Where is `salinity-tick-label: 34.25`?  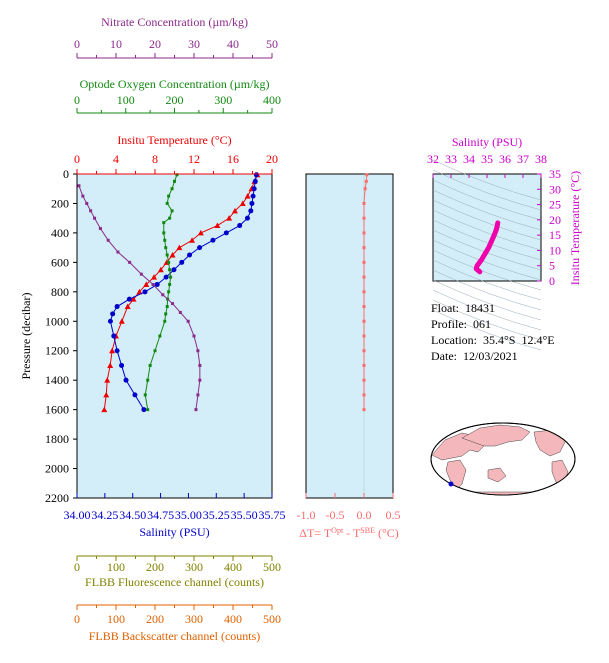 salinity-tick-label: 34.25 is located at coordinates (104, 515).